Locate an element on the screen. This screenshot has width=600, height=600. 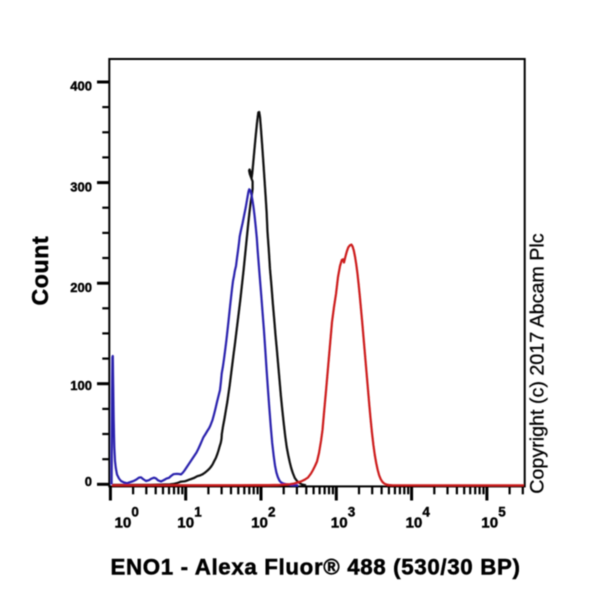
svg-text: 300 is located at coordinates (81, 186).